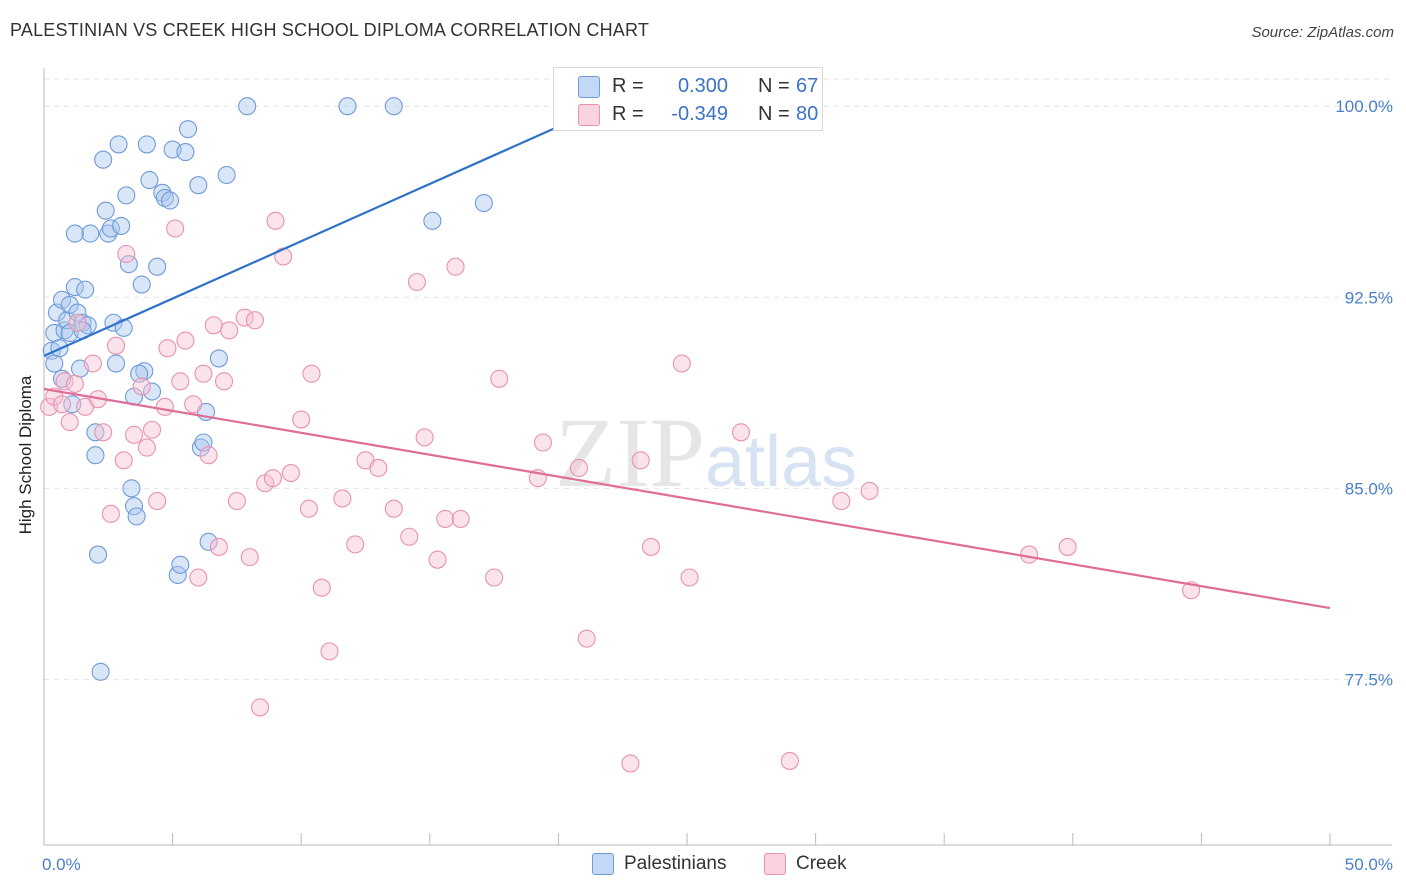 This screenshot has width=1406, height=892. I want to click on r-value: -0.349, so click(699, 114).